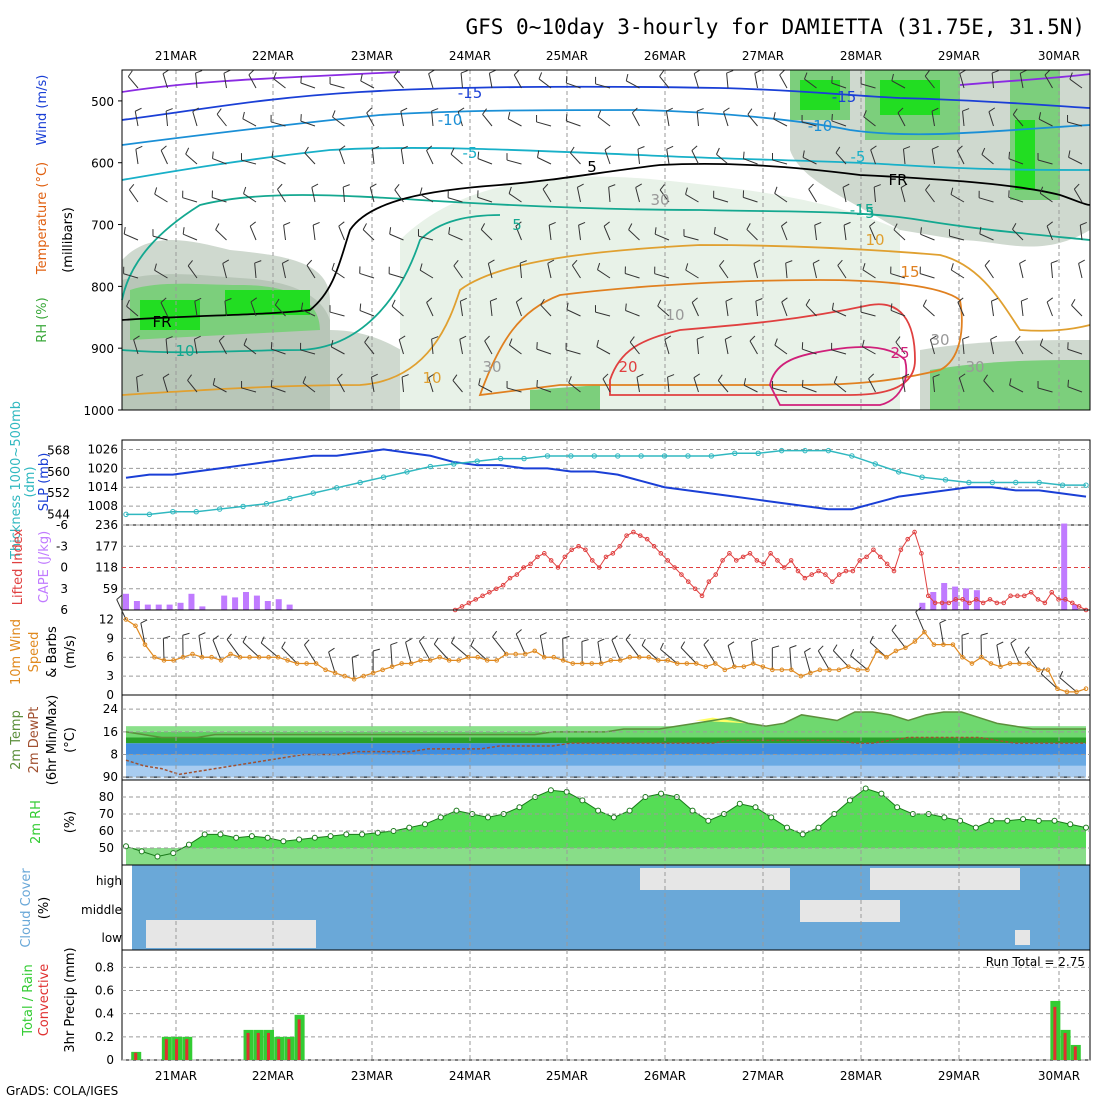 The height and width of the screenshot is (1100, 1100). Describe the element at coordinates (16, 652) in the screenshot. I see `y-axis-label-wind: 10m Wind` at that location.